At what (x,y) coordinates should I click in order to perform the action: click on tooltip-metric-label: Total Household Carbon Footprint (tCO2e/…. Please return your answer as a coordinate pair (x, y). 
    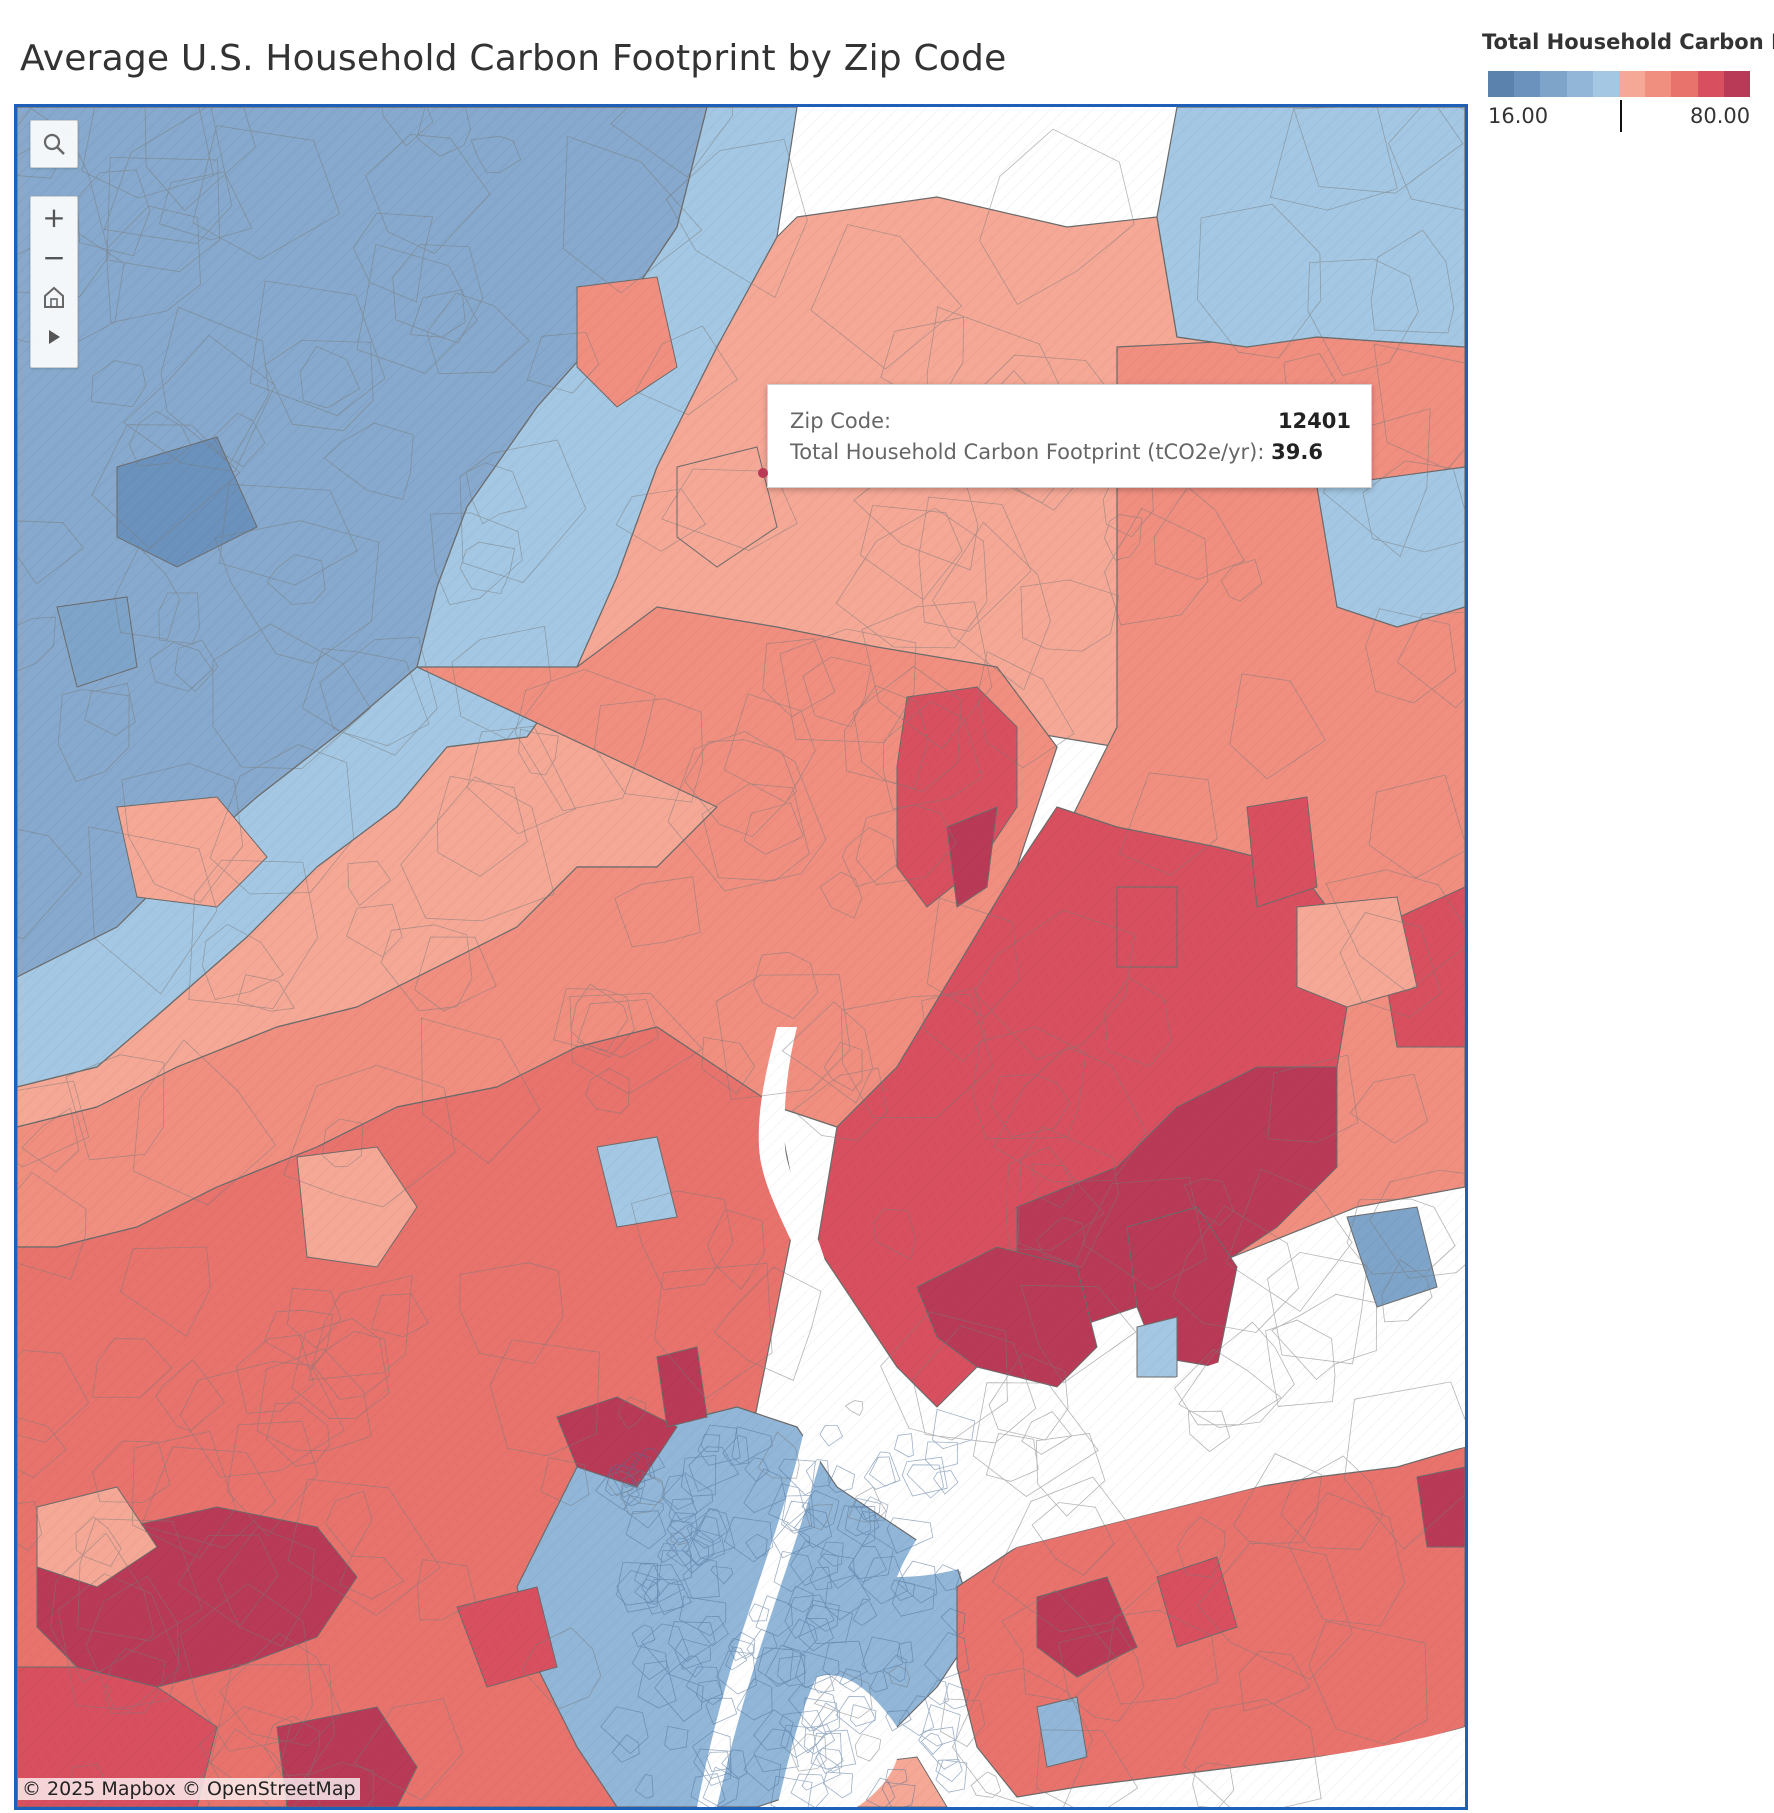
    Looking at the image, I should click on (1027, 452).